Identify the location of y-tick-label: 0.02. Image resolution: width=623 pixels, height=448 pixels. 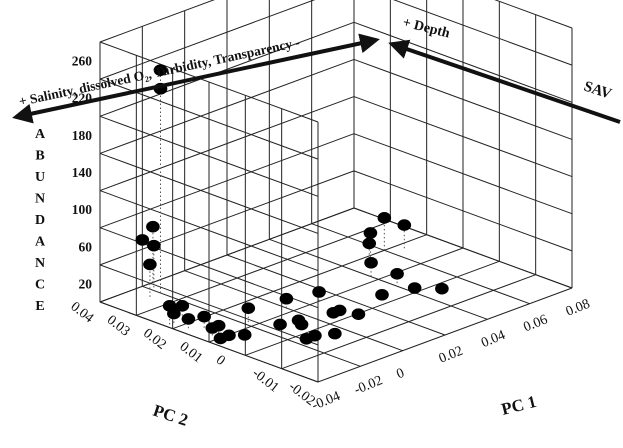
(154, 339).